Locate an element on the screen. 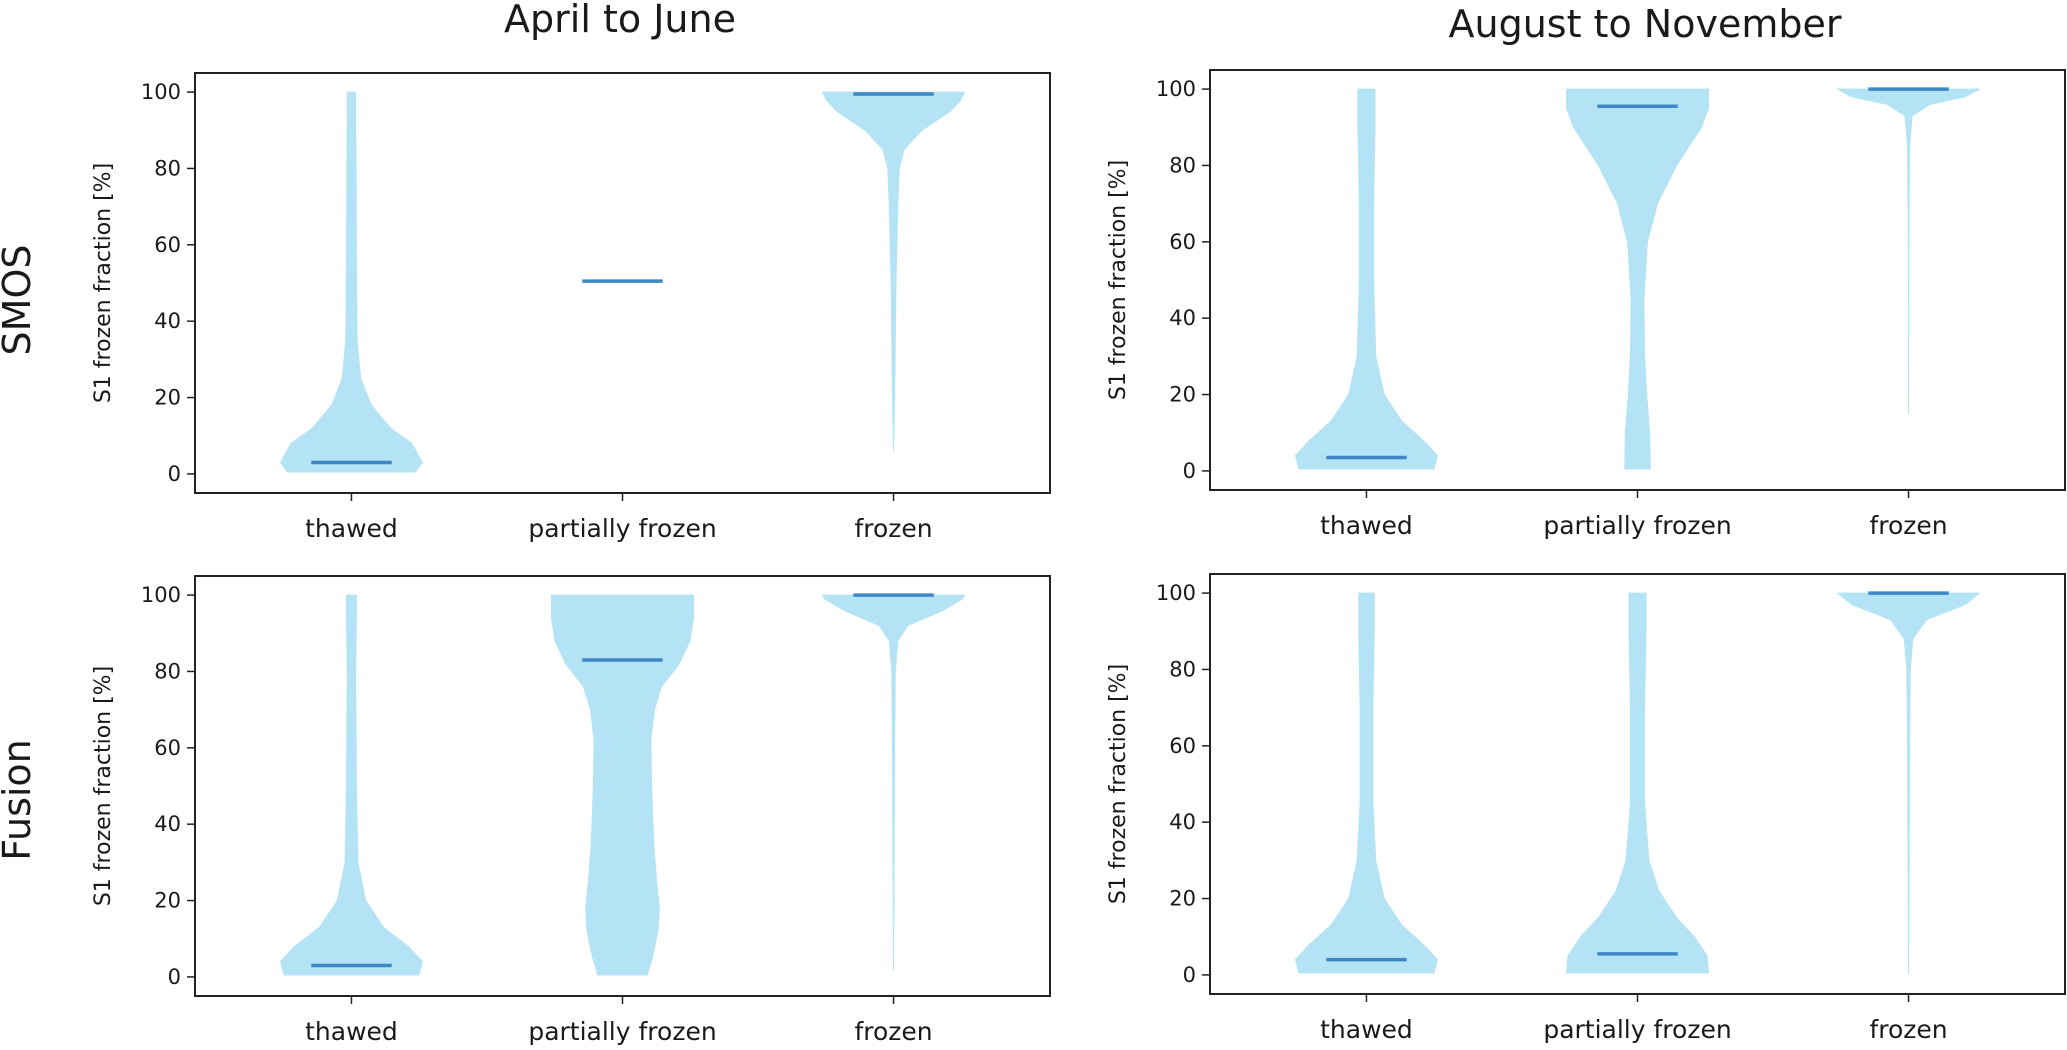 The width and height of the screenshot is (2067, 1050). column-title-april-to-june: April to June is located at coordinates (620, 20).